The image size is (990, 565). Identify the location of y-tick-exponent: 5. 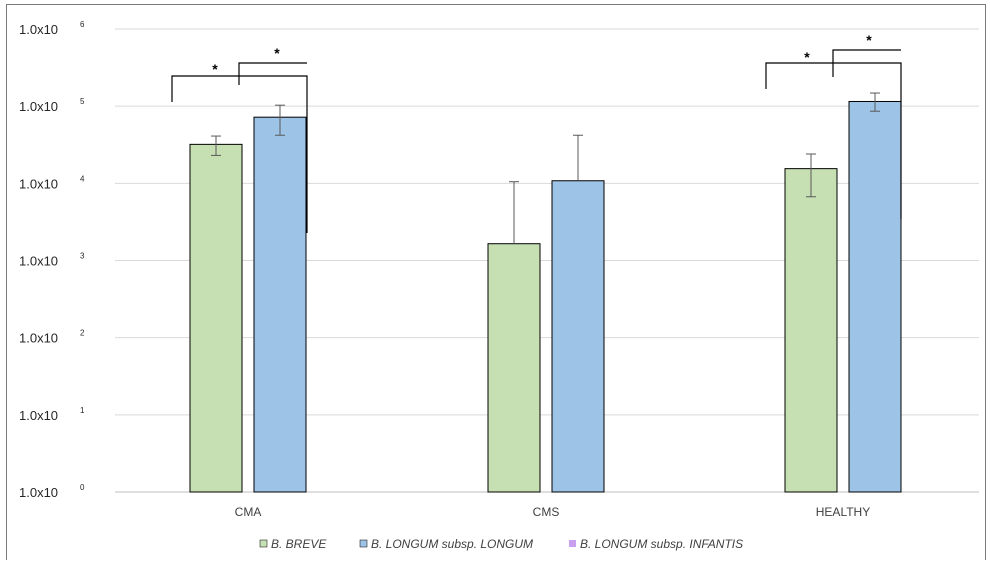
(82, 101).